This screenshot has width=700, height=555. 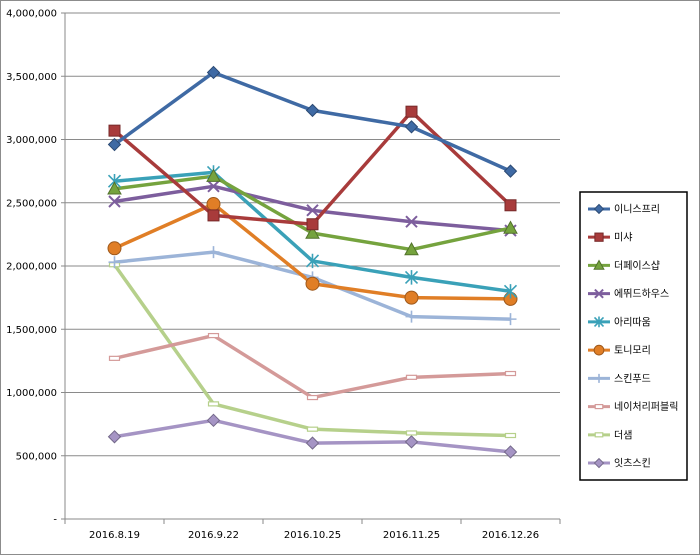 What do you see at coordinates (623, 238) in the screenshot?
I see `legend-label: 미샤` at bounding box center [623, 238].